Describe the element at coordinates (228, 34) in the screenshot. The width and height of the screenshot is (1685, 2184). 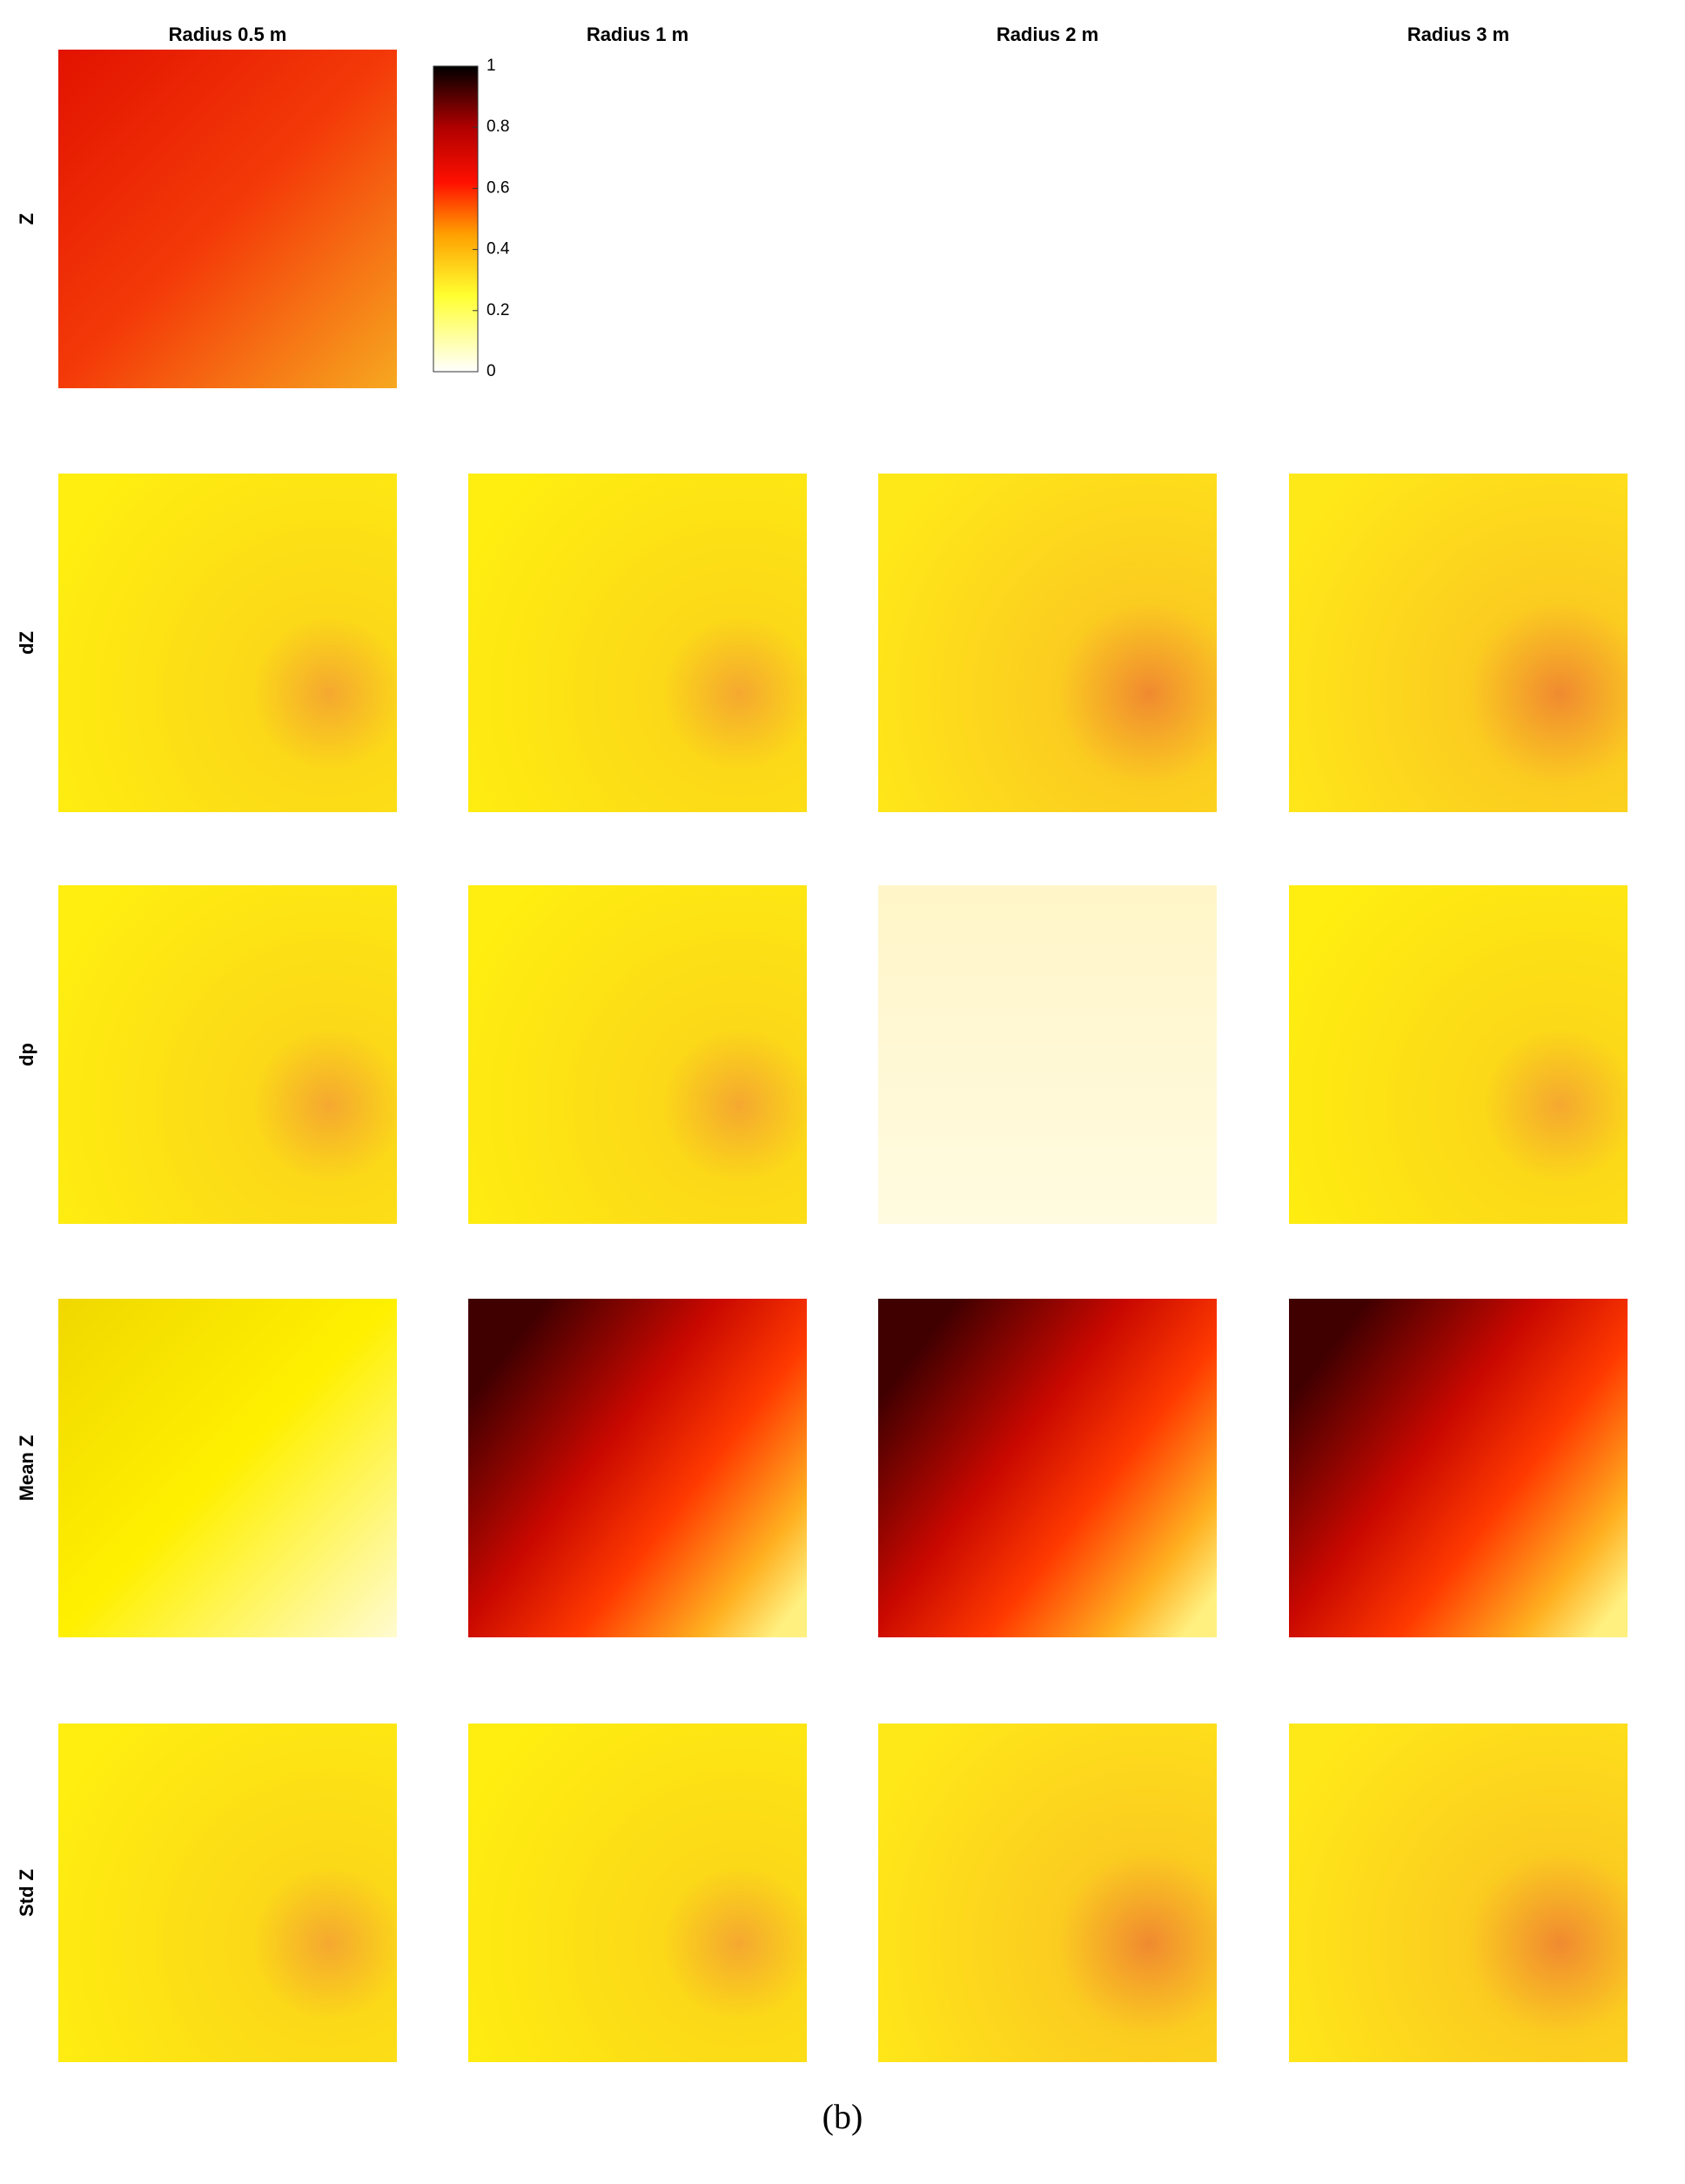
I see `column-title: Radius 0.5 m` at that location.